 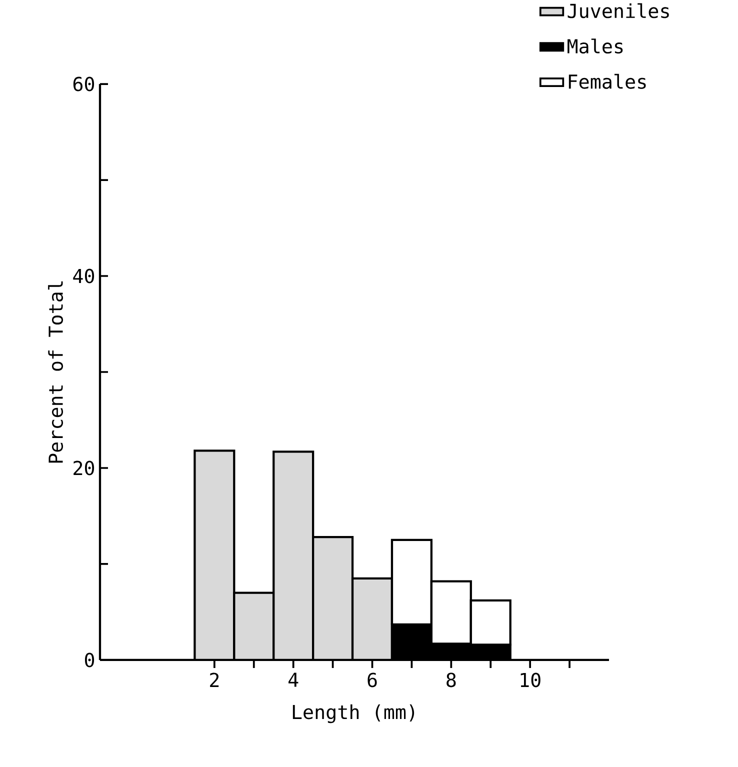 What do you see at coordinates (214, 679) in the screenshot?
I see `x-tick-label: 2` at bounding box center [214, 679].